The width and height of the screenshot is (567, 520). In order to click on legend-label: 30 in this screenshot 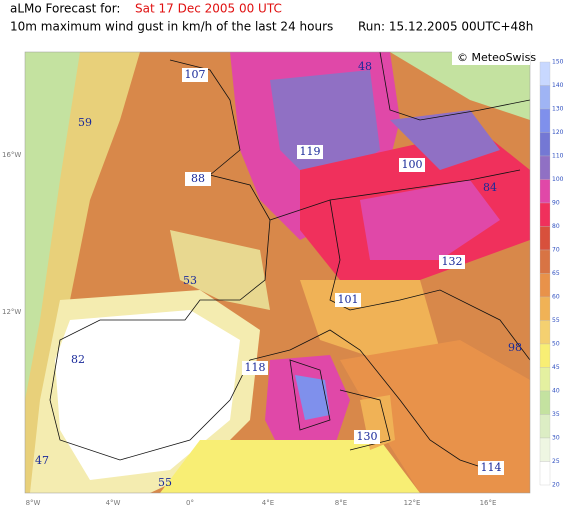, I will do `click(556, 438)`.